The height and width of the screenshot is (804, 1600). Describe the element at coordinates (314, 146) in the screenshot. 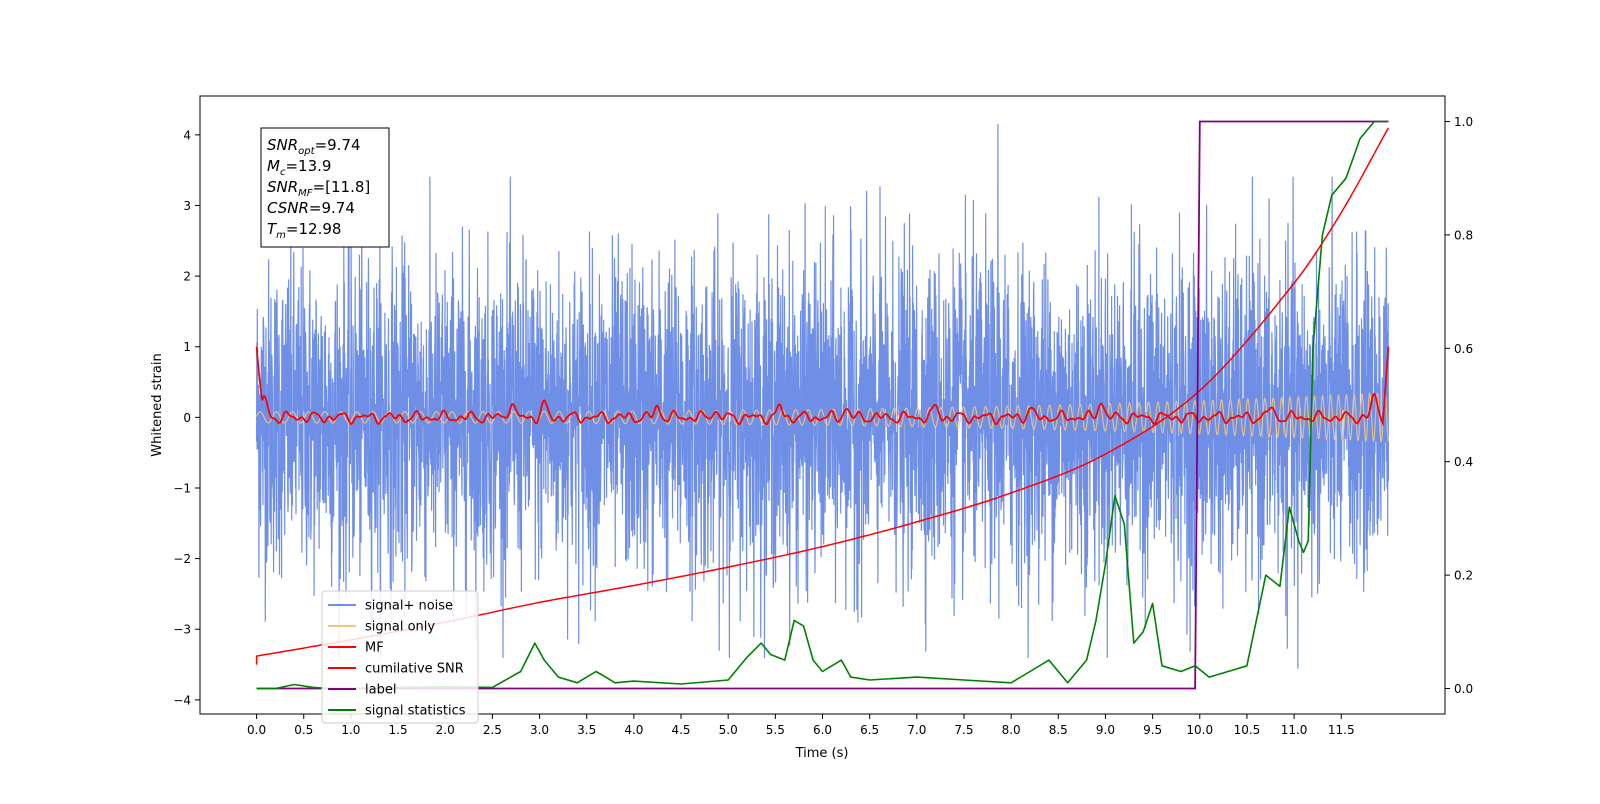

I see `annotation-line: SNRopt=9.74` at that location.